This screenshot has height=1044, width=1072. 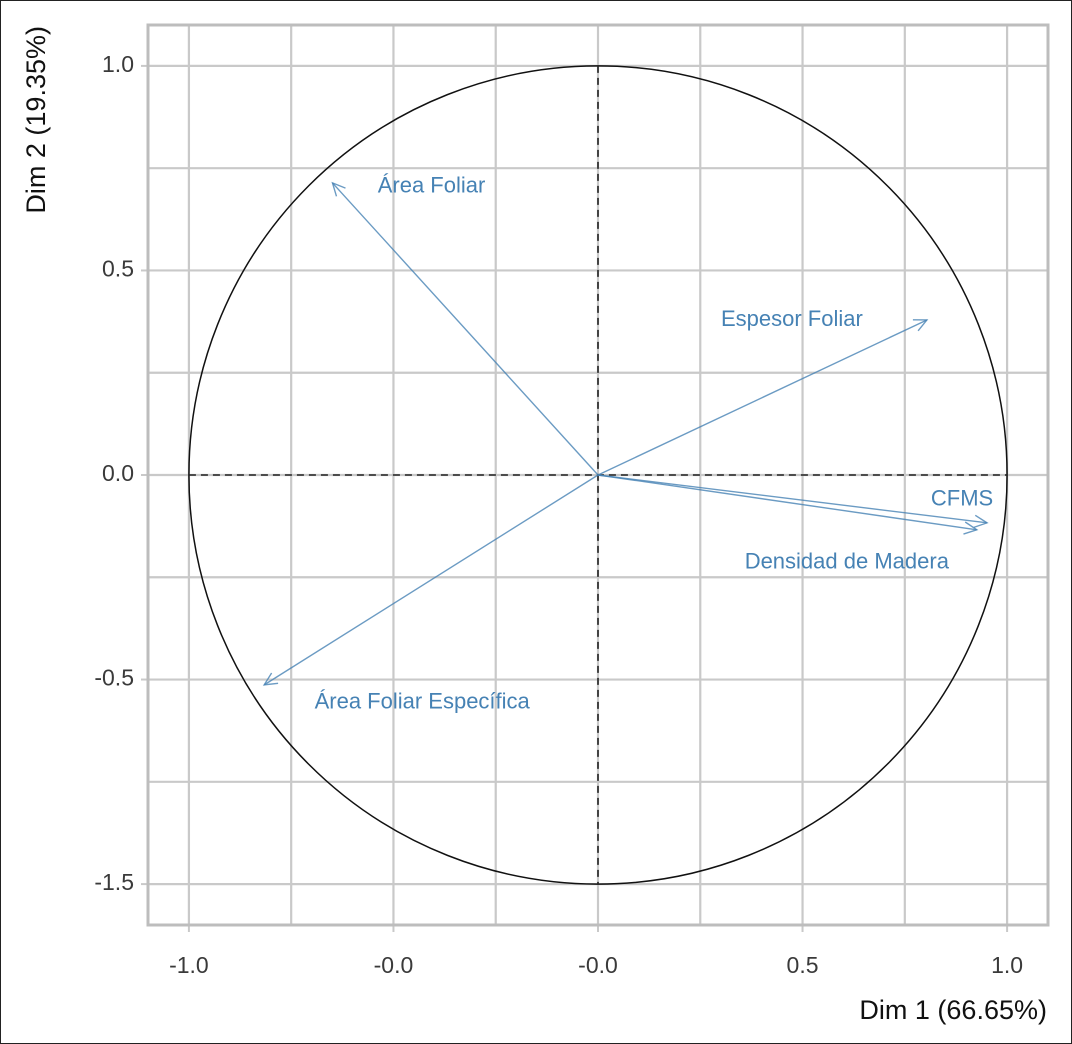 What do you see at coordinates (1007, 965) in the screenshot?
I see `x-tick-label: 1.0` at bounding box center [1007, 965].